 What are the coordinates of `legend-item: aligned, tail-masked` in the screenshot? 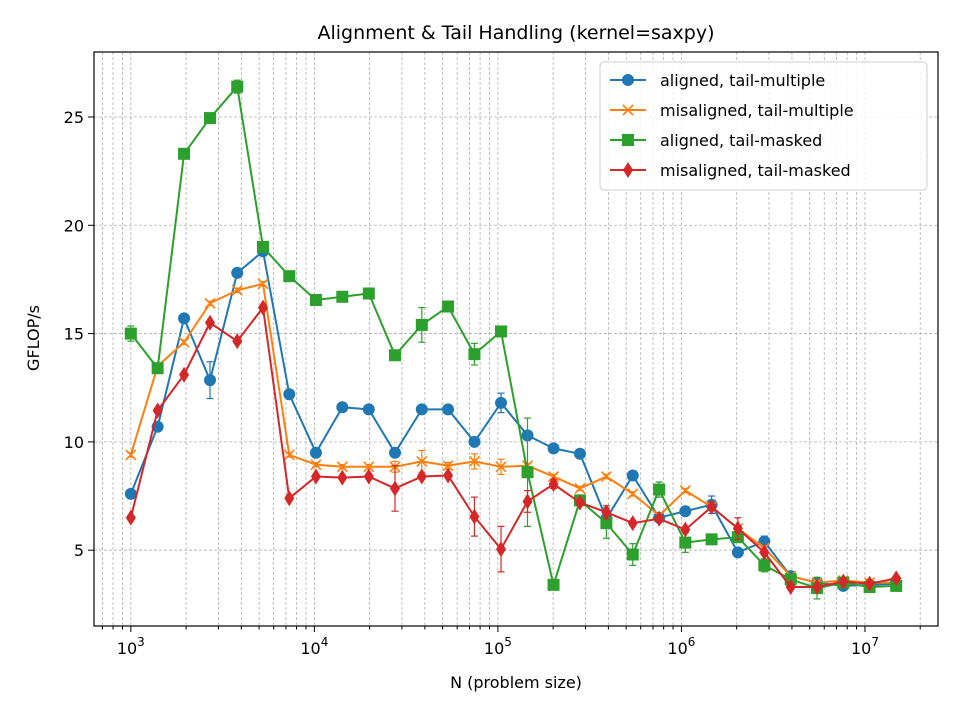 It's located at (716, 140).